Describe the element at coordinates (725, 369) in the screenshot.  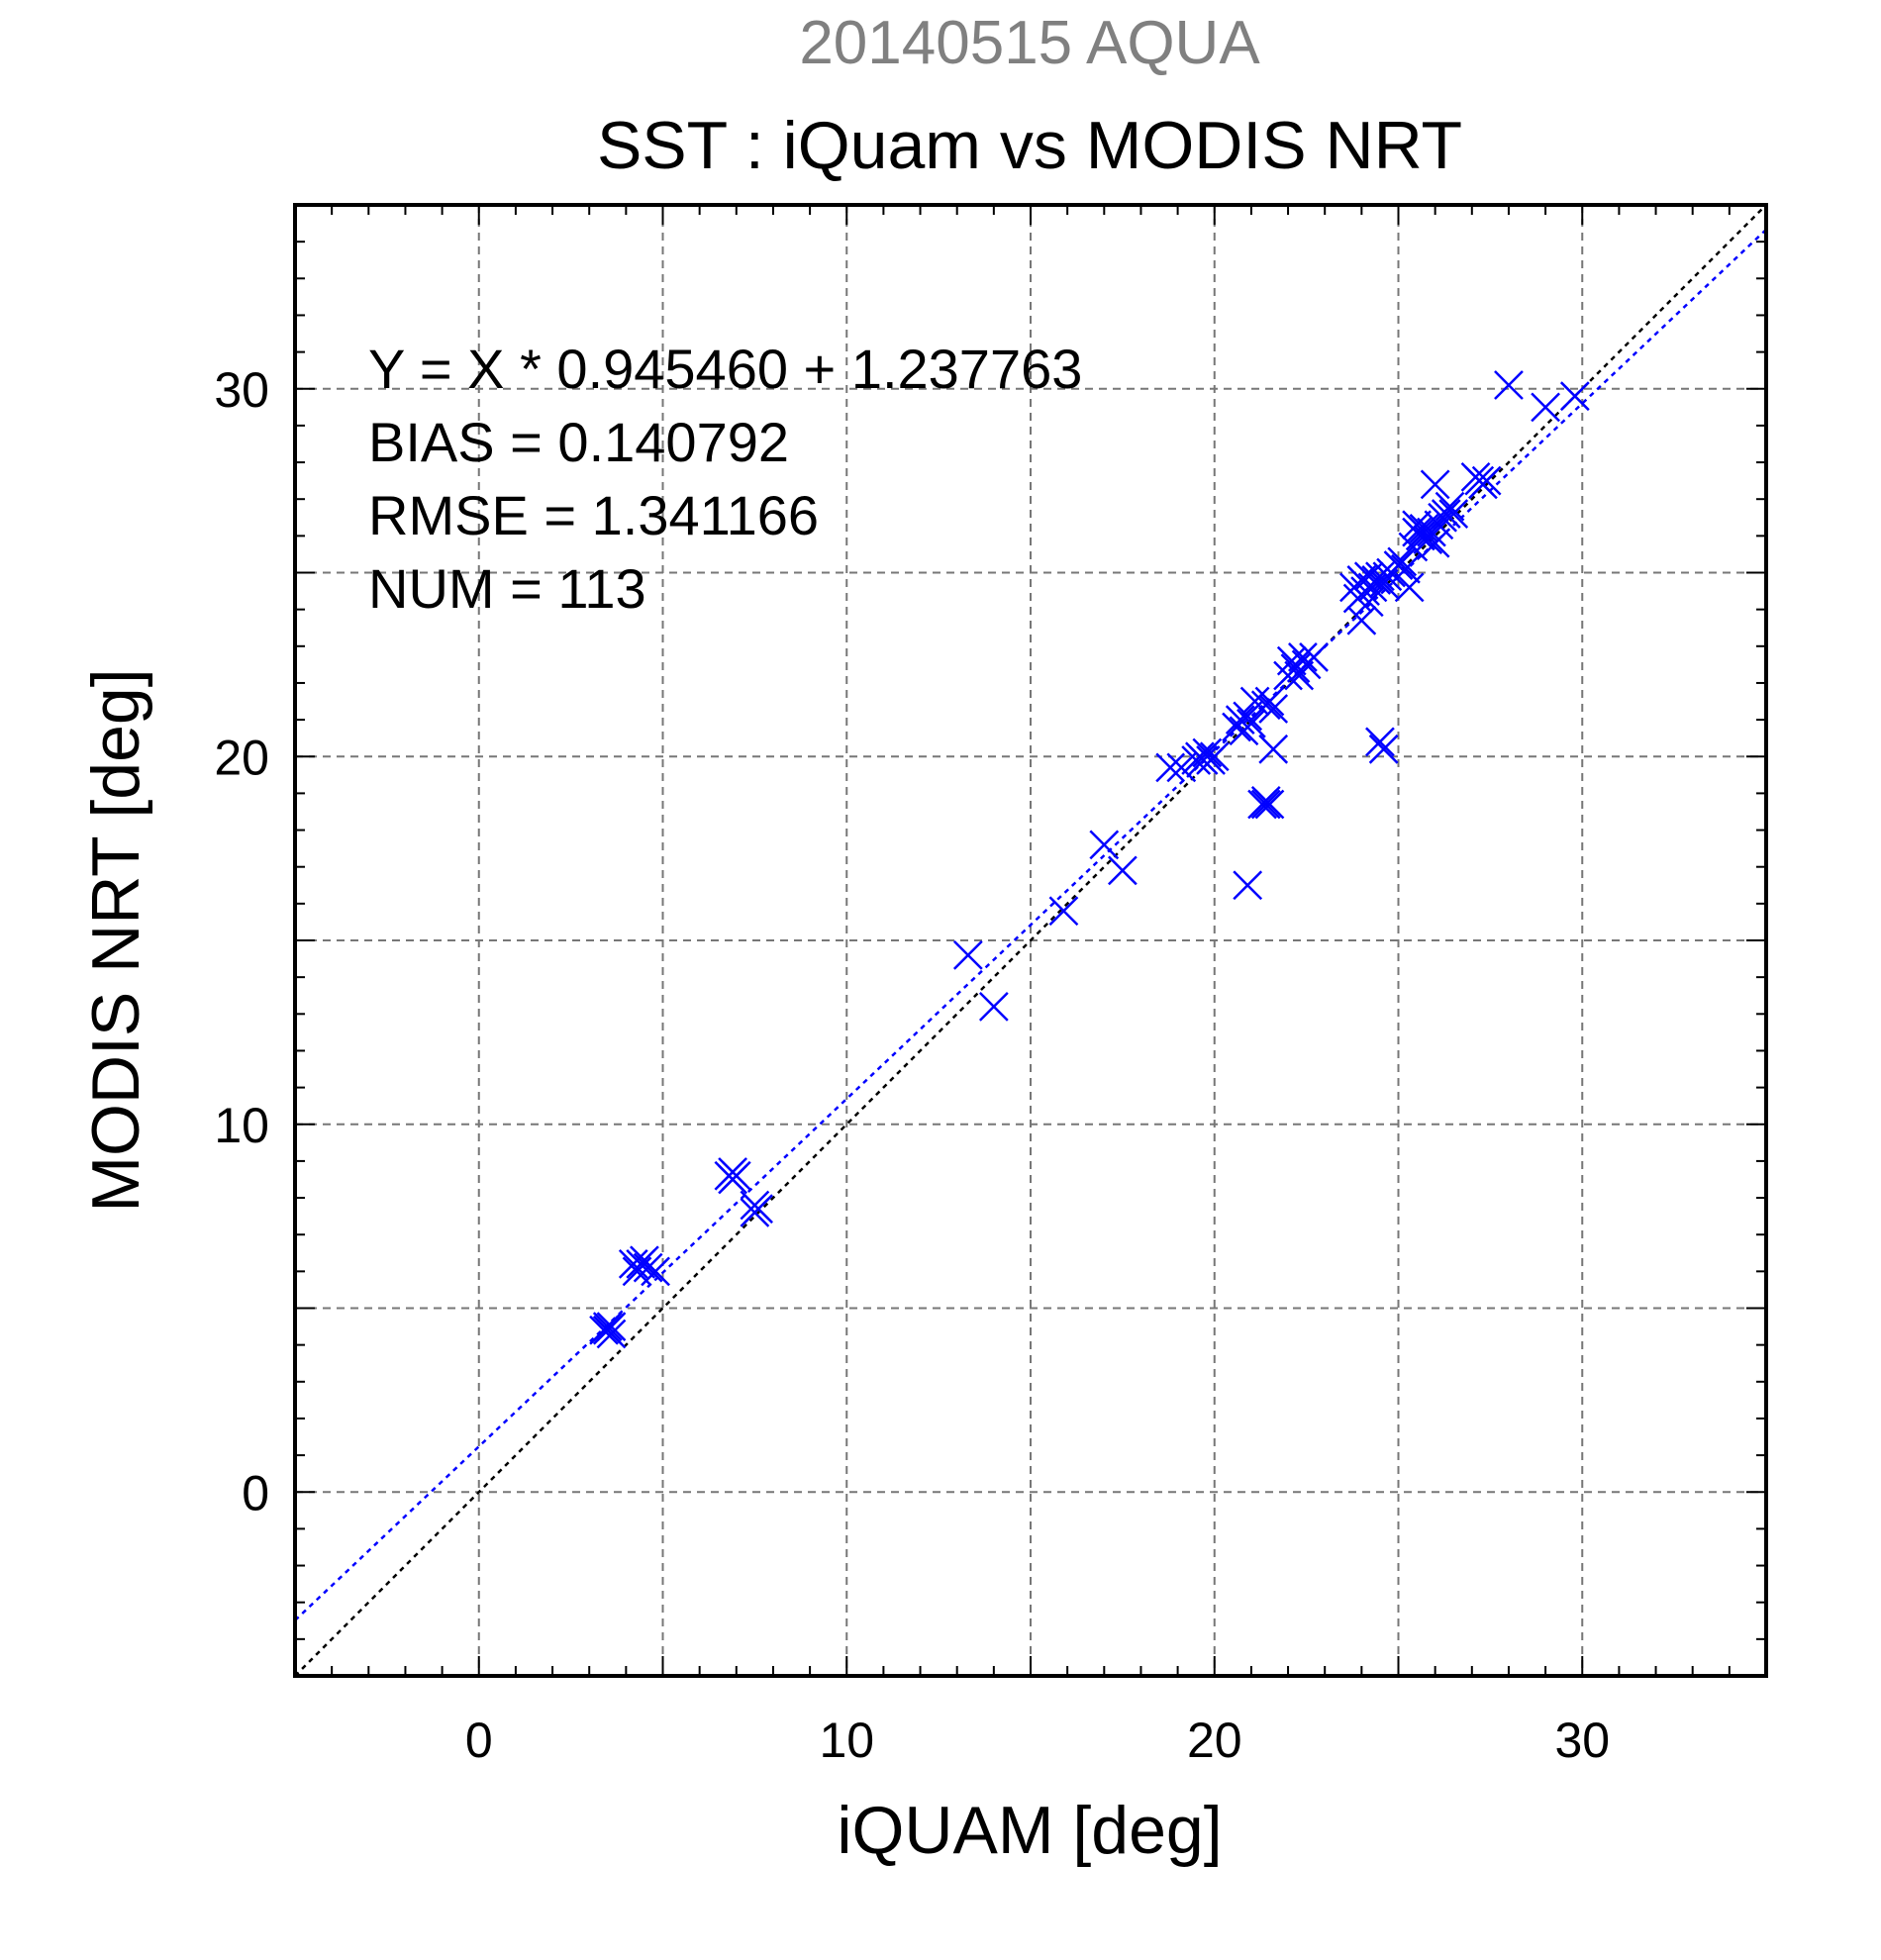
I see `stat-regression-equation: Y = X * 0.945460 + 1.237763` at that location.